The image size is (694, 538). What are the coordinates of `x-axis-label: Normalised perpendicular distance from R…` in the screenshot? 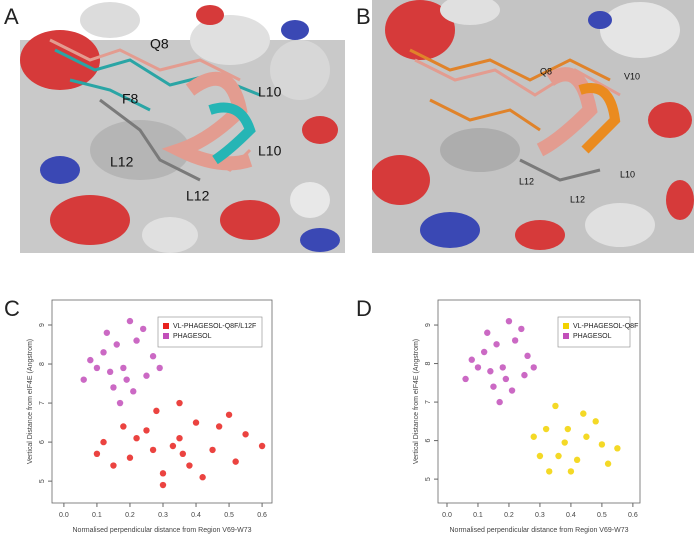 It's located at (539, 530).